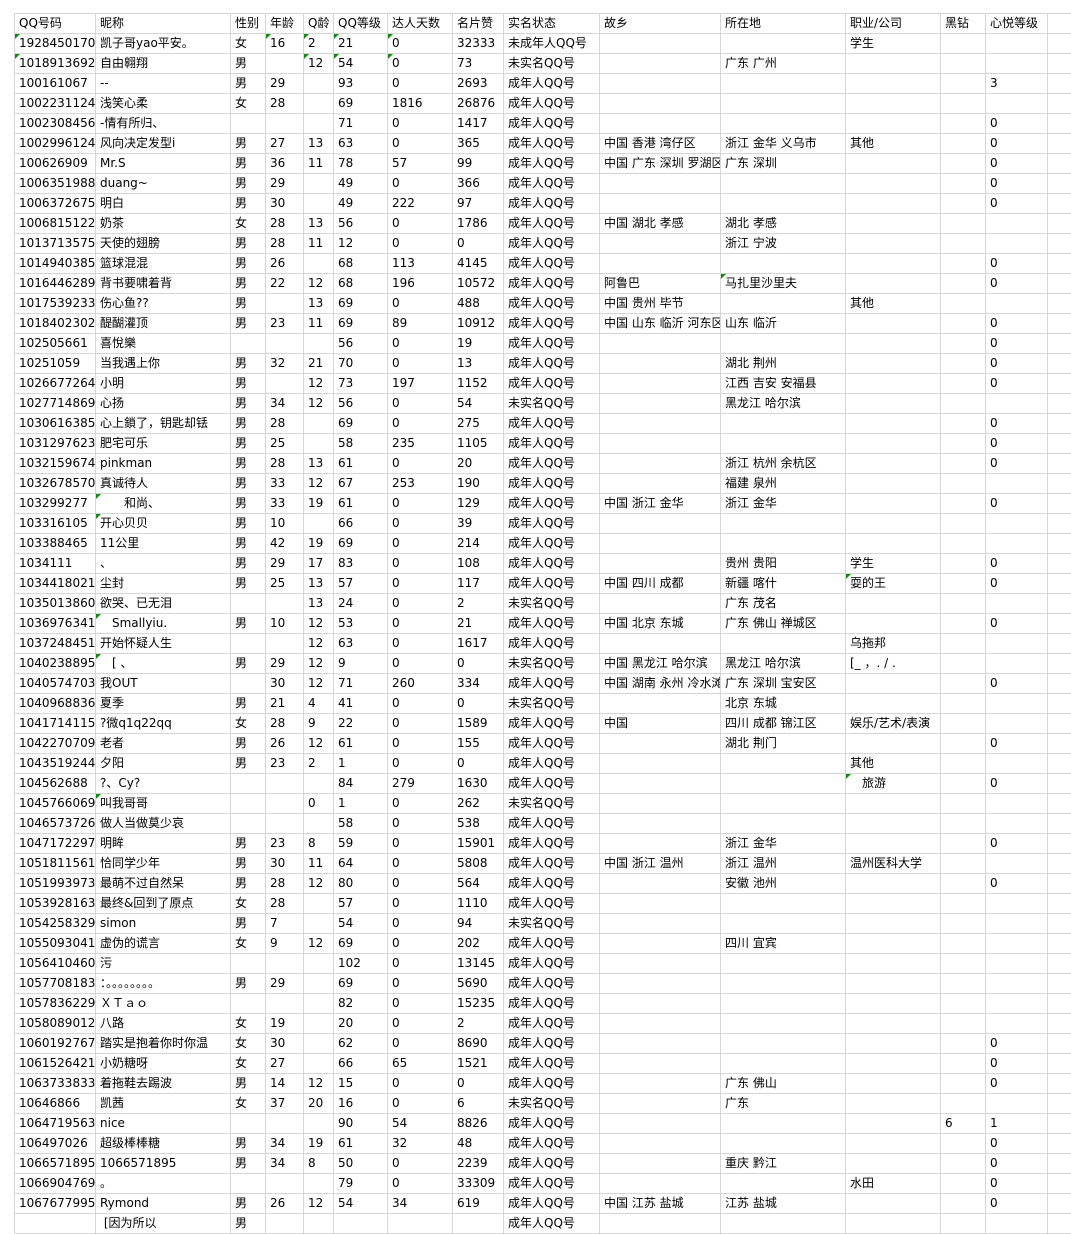 The width and height of the screenshot is (1071, 1234). I want to click on cell-qq: 1037248451, so click(55, 644).